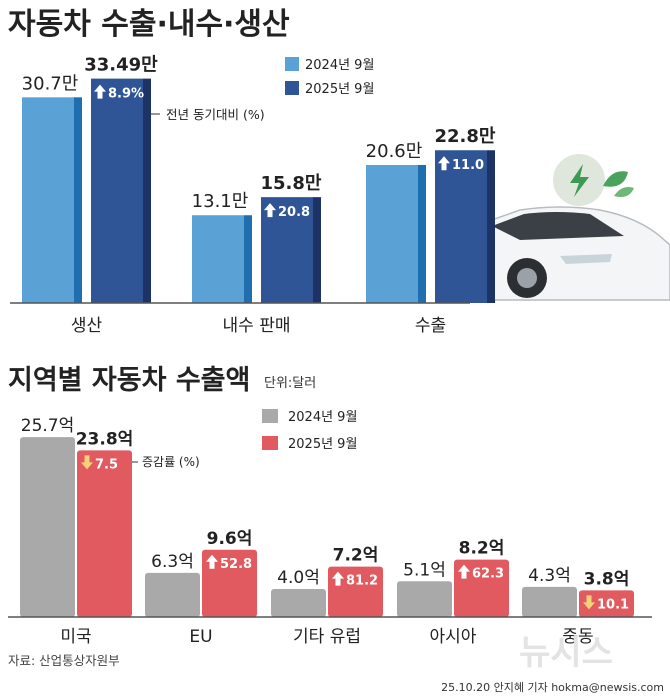 Image resolution: width=670 pixels, height=700 pixels. What do you see at coordinates (566, 653) in the screenshot?
I see `newsis-watermark: 뉴시스` at bounding box center [566, 653].